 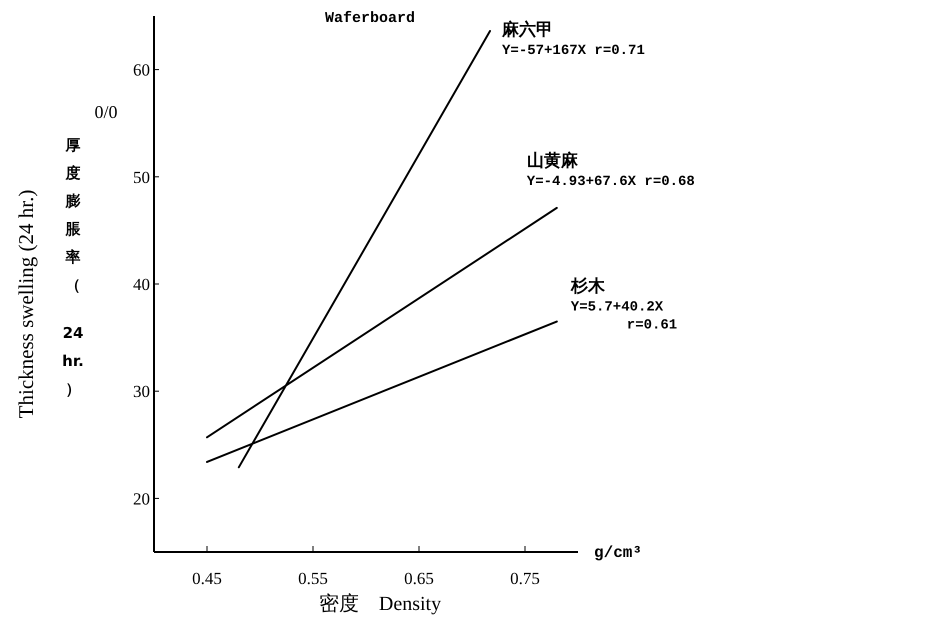 I want to click on y-tick-label: 50, so click(x=141, y=177).